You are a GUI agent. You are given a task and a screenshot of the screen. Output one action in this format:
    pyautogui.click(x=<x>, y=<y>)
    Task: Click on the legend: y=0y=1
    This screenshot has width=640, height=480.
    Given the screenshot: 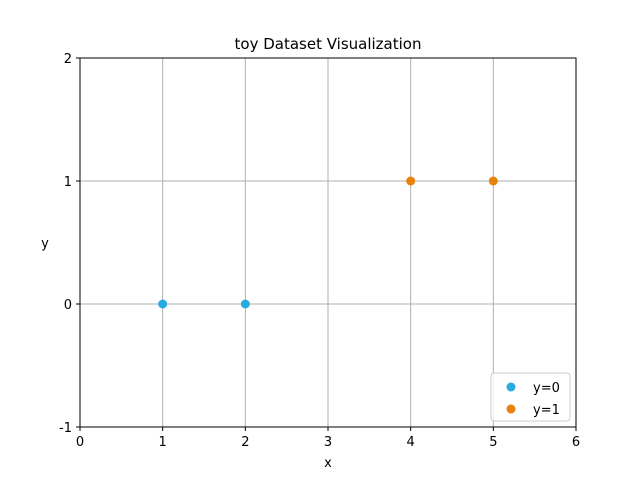 What is the action you would take?
    pyautogui.click(x=530, y=397)
    